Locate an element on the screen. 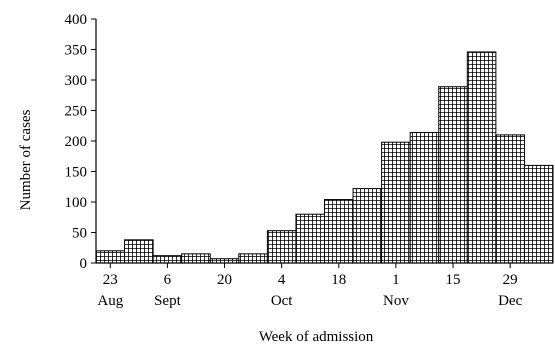 The width and height of the screenshot is (555, 355). bar-8-nov is located at coordinates (424, 197).